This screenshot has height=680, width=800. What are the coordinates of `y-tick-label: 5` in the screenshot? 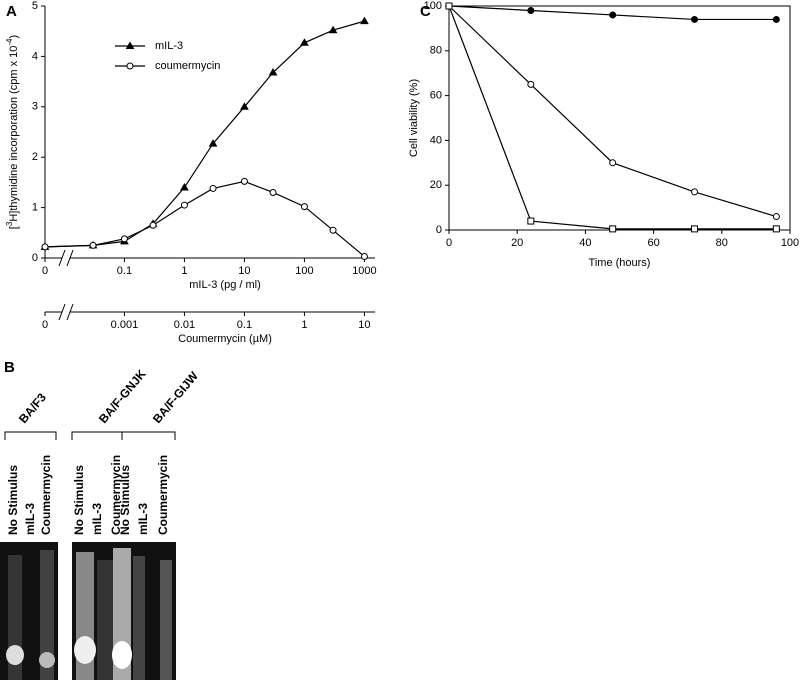 It's located at (35, 6).